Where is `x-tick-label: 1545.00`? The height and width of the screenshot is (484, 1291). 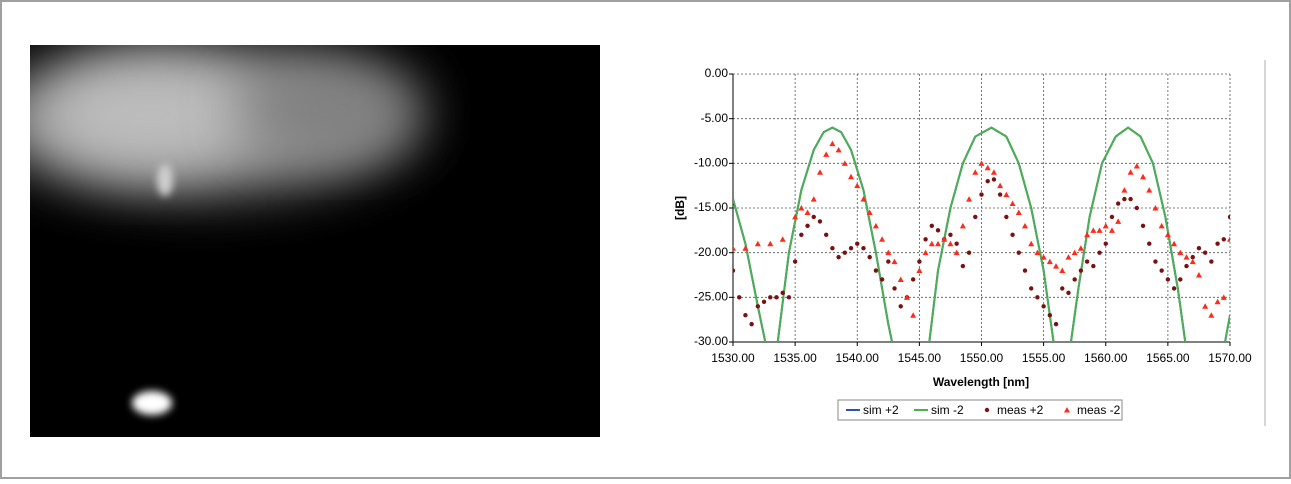 x-tick-label: 1545.00 is located at coordinates (920, 358).